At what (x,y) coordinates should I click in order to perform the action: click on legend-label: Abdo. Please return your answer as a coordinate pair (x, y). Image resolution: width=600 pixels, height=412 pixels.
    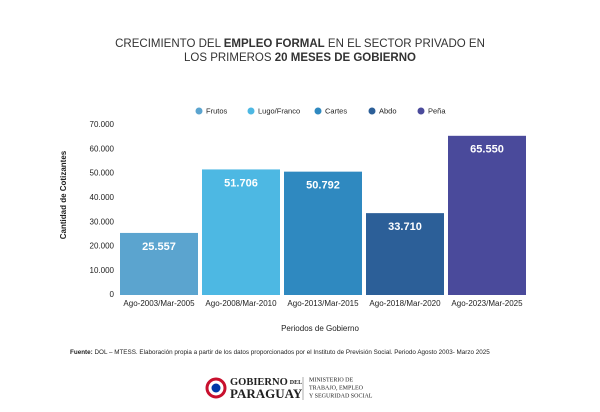
    Looking at the image, I should click on (388, 110).